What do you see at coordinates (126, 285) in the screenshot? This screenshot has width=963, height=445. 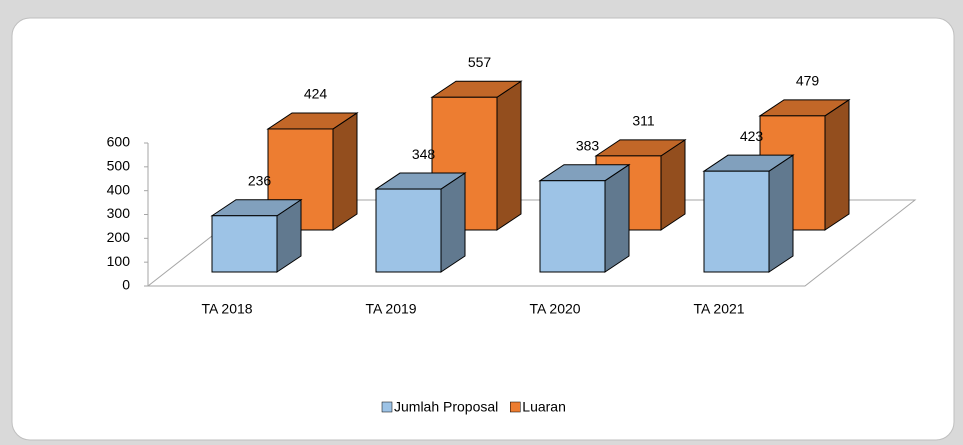 I see `y-tick-label: 0` at bounding box center [126, 285].